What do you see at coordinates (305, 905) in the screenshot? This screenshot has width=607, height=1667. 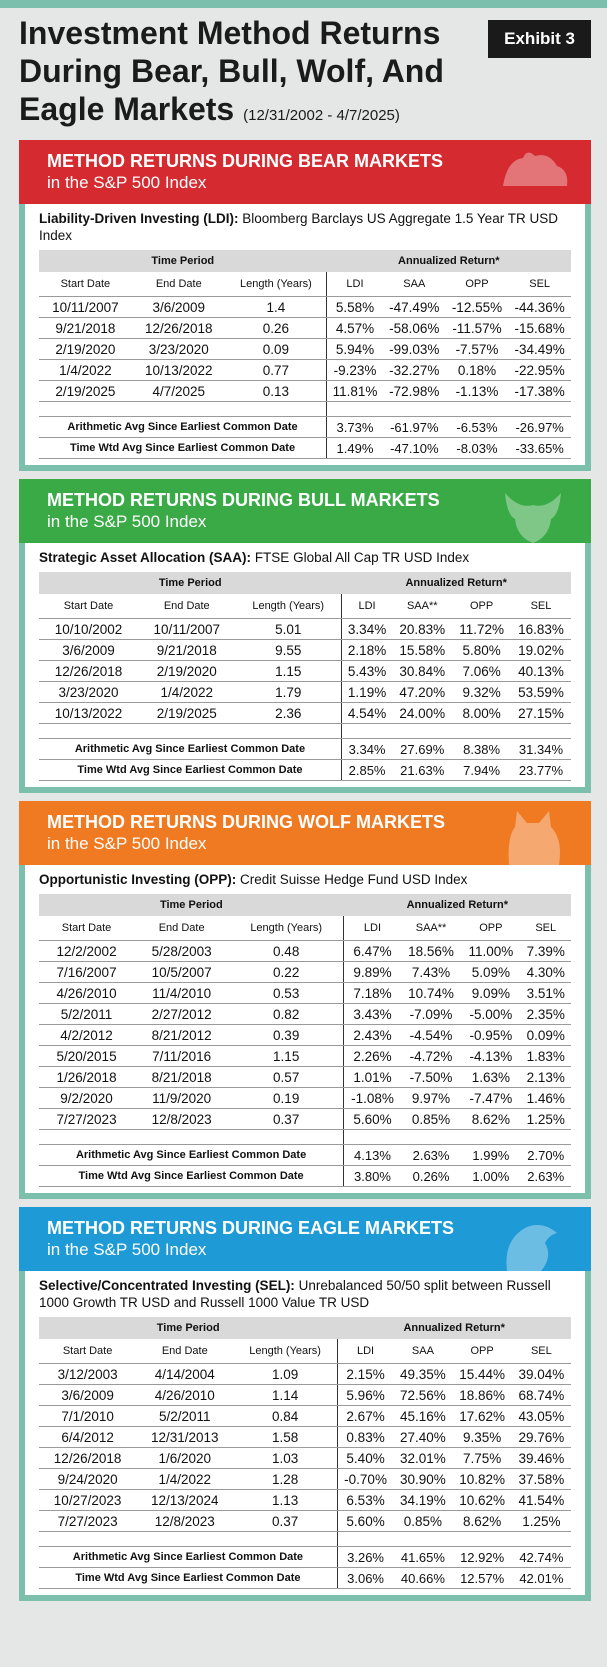 I see `group-header-row: Time Period Annualized Return*` at bounding box center [305, 905].